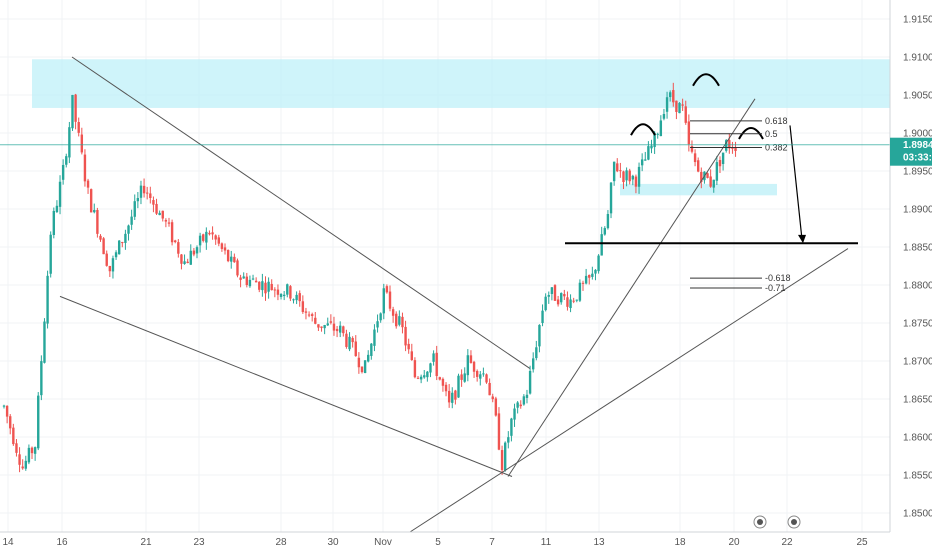 The image size is (932, 550). Describe the element at coordinates (199, 542) in the screenshot. I see `time-tick-label: 23` at that location.